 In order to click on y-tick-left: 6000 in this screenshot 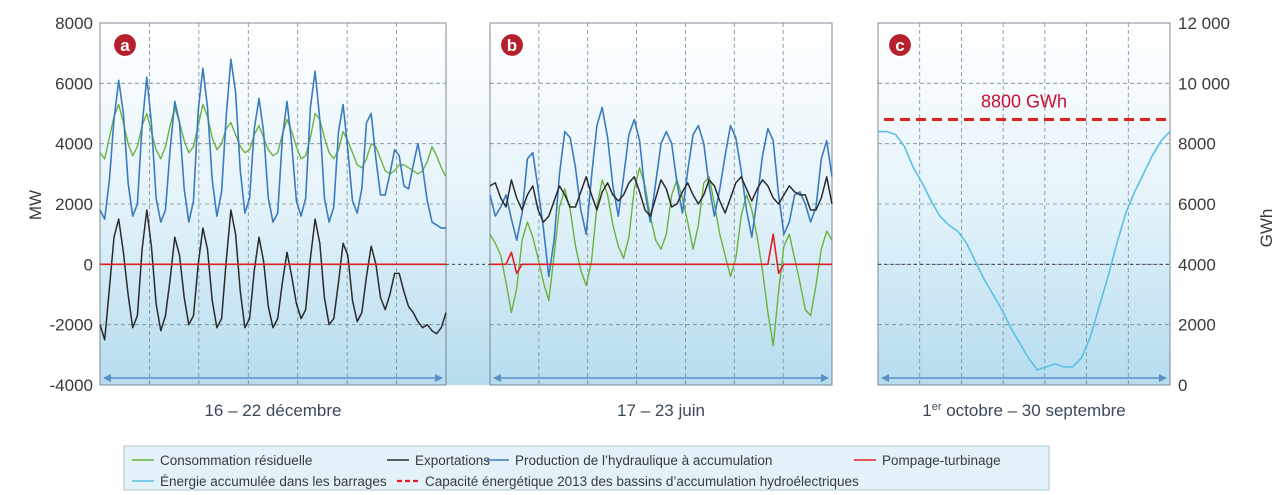, I will do `click(74, 83)`.